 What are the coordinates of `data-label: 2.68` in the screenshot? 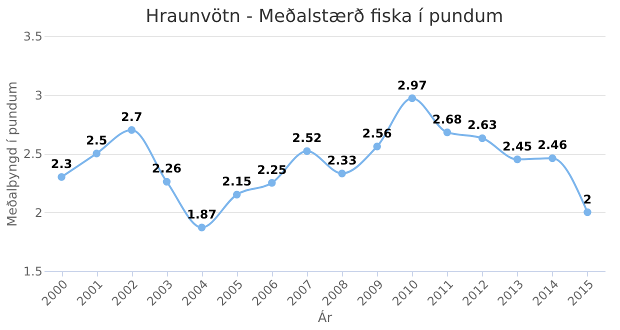 It's located at (447, 119).